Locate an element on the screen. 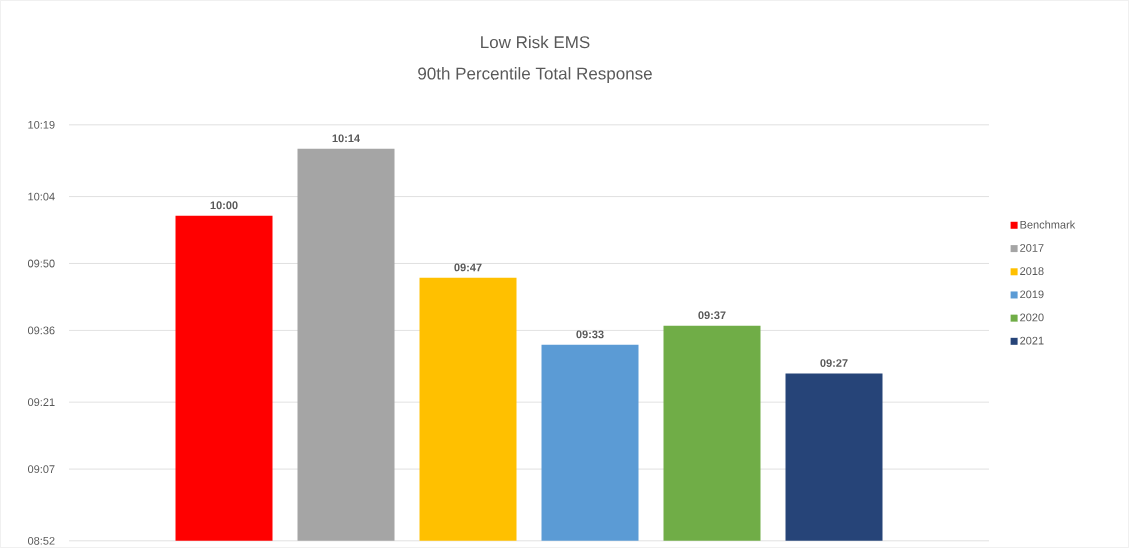 This screenshot has width=1129, height=548. y-tick-label: 09:07 is located at coordinates (41, 469).